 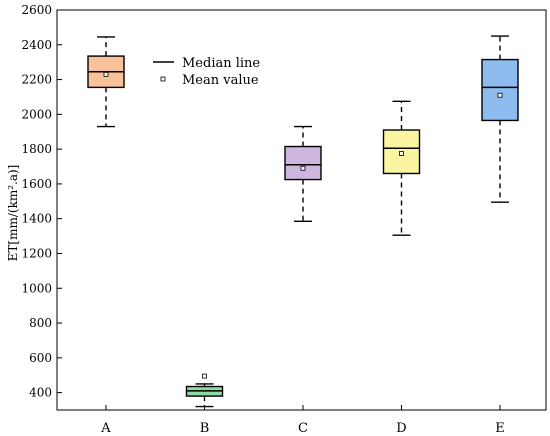 I want to click on y-tick-label: 1400, so click(x=36, y=219).